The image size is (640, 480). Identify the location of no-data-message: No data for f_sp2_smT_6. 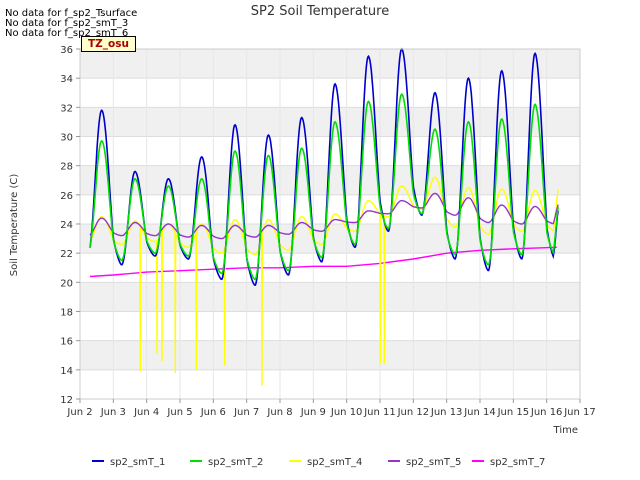
(67, 33).